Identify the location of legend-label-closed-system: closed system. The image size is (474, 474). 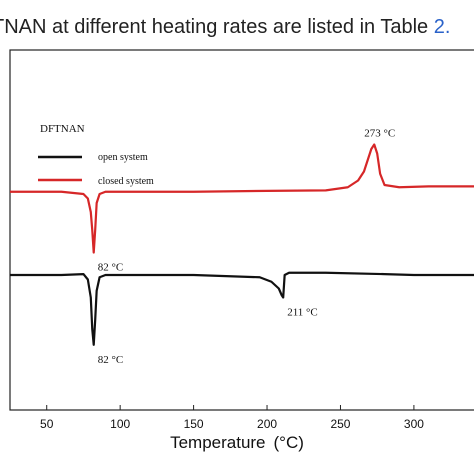
(126, 181).